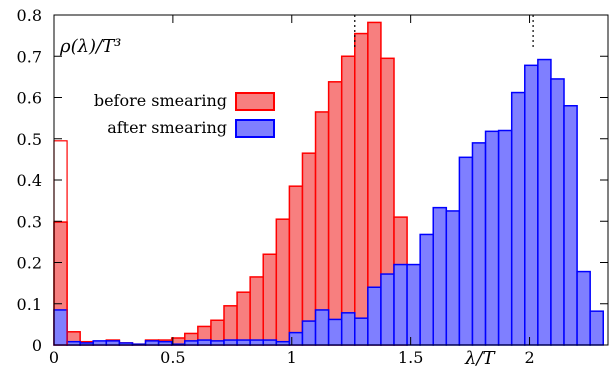  What do you see at coordinates (29, 98) in the screenshot?
I see `y-tick-label: 0.6` at bounding box center [29, 98].